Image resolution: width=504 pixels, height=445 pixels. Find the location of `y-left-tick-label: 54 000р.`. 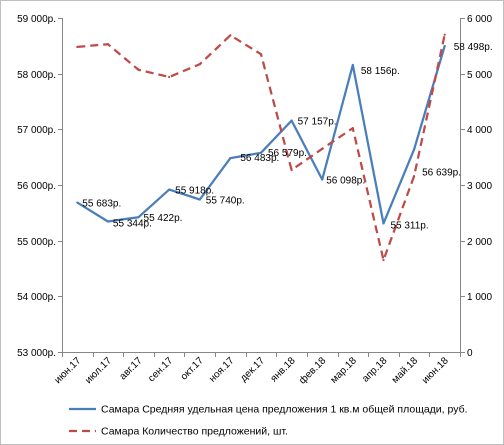

y-left-tick-label: 54 000р. is located at coordinates (36, 297).